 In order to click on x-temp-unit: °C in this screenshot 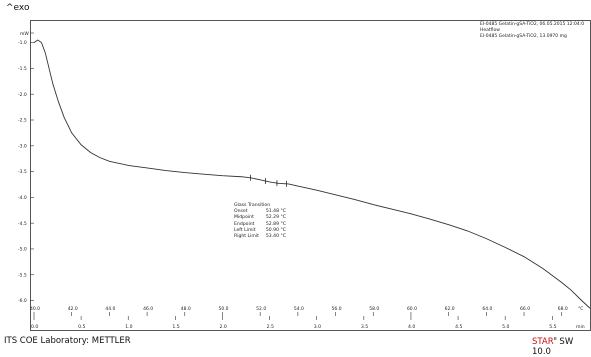, I will do `click(580, 309)`.